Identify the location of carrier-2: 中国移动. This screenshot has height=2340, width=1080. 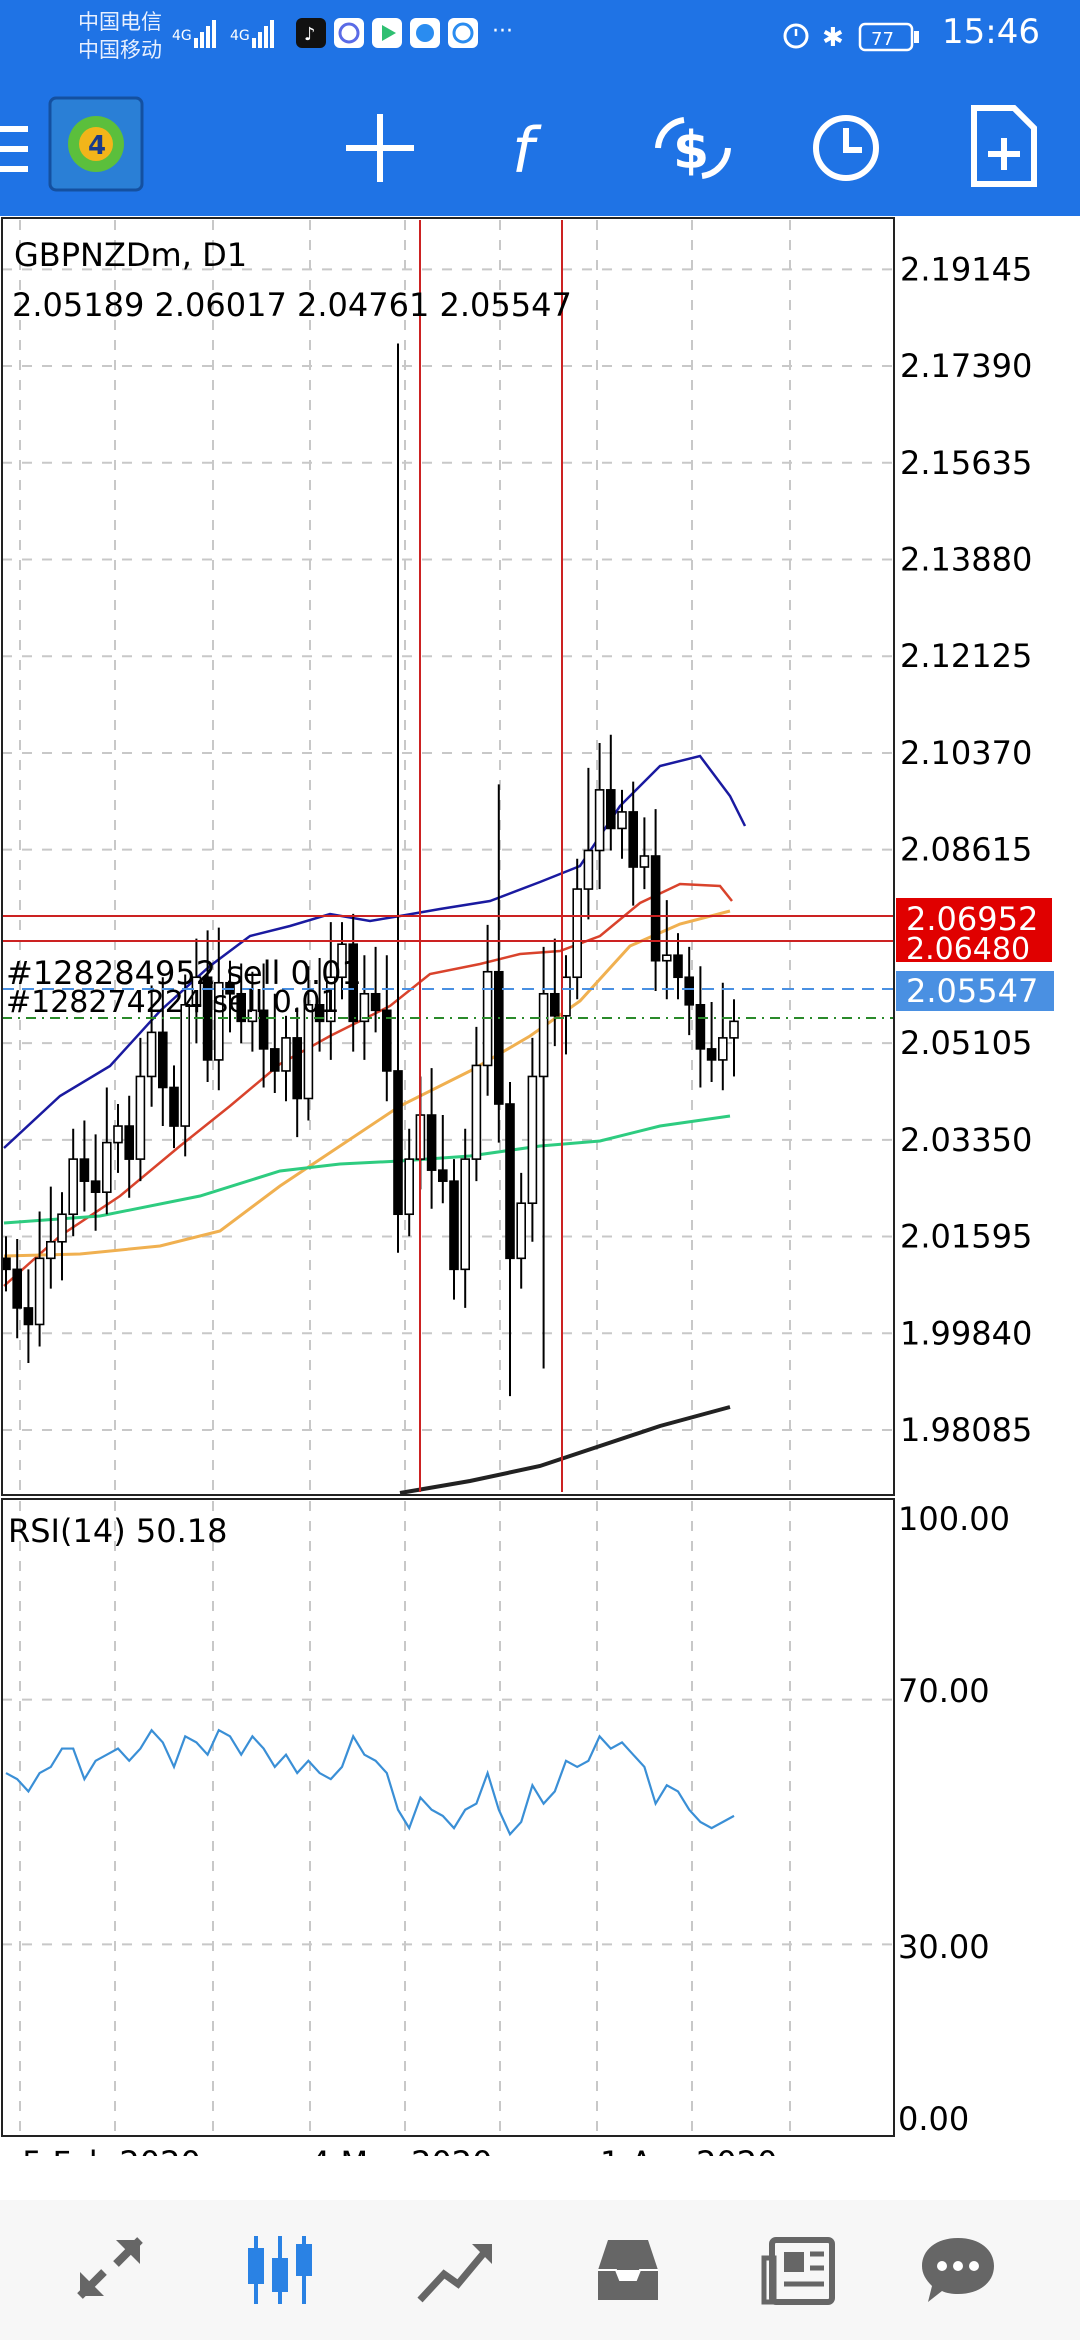
(120, 50).